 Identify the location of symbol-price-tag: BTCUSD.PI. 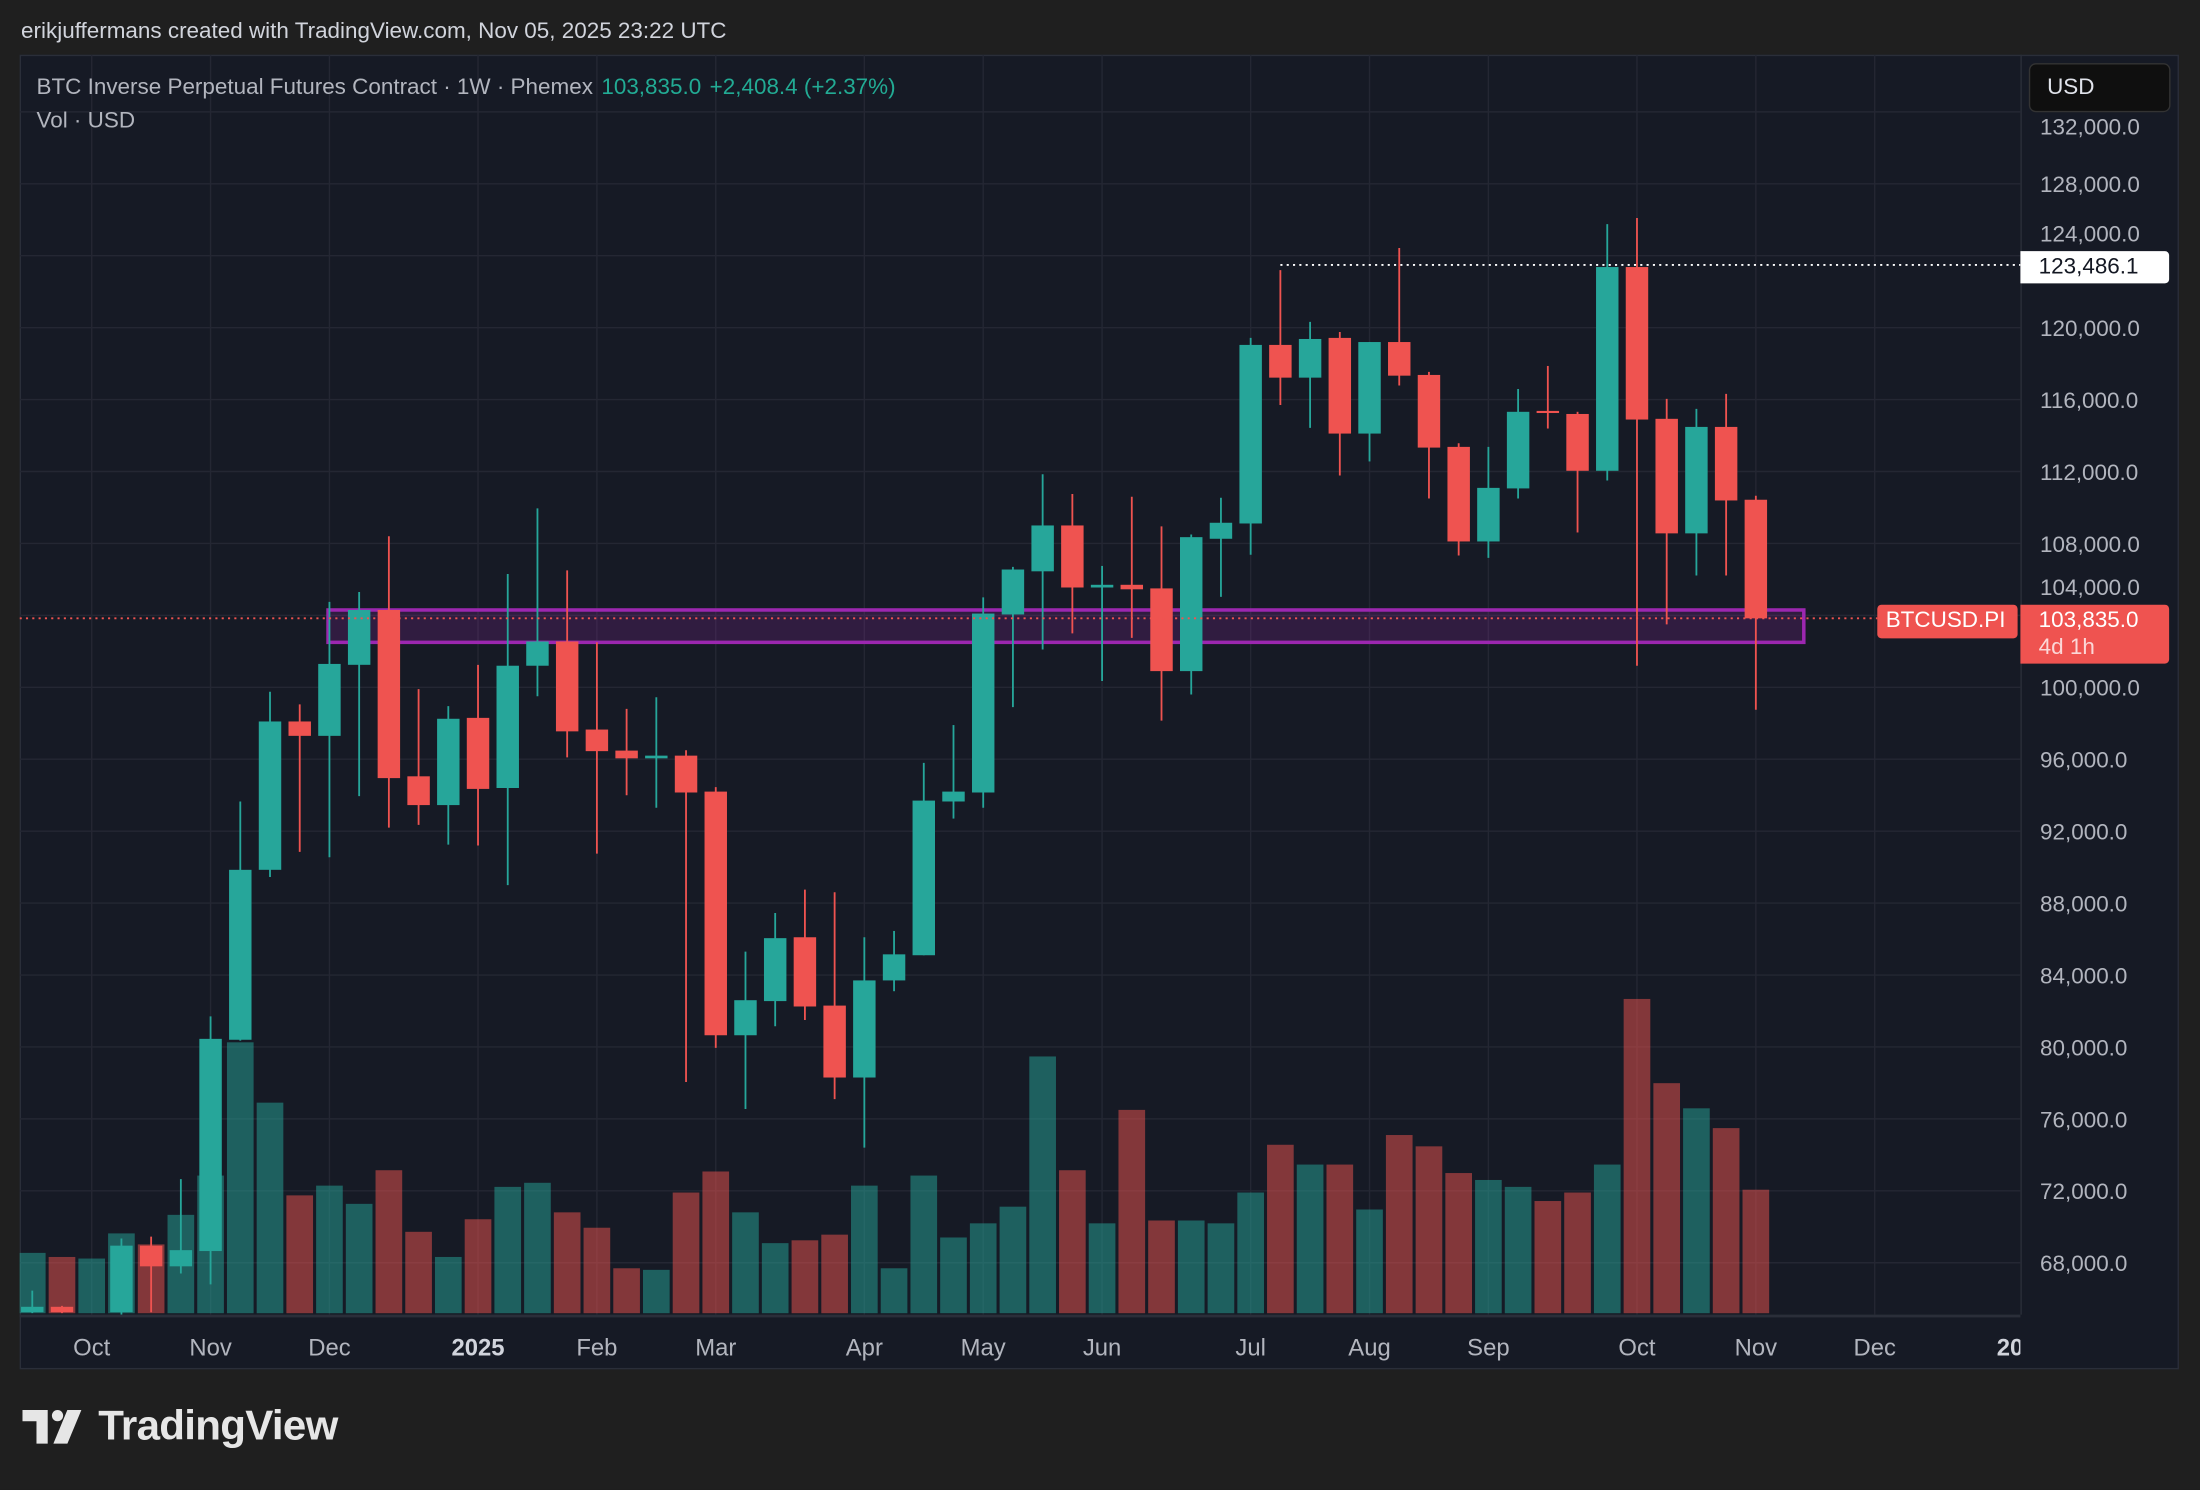
(1947, 621).